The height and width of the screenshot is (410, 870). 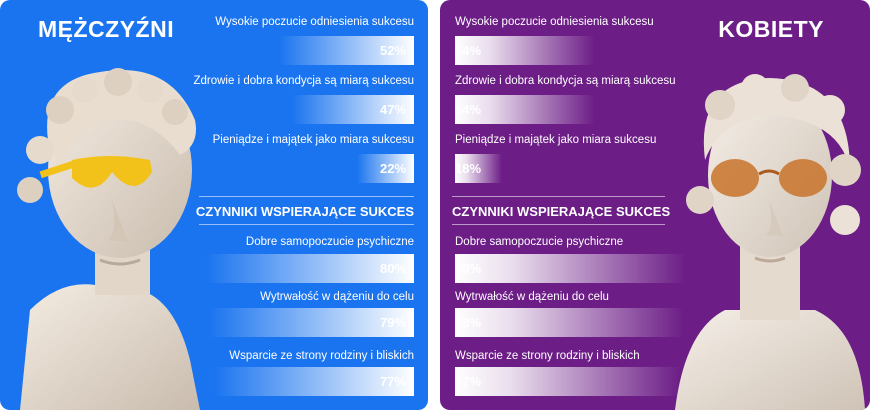 What do you see at coordinates (532, 297) in the screenshot?
I see `women-category-label: Wytrwałość w dążeniu do celu` at bounding box center [532, 297].